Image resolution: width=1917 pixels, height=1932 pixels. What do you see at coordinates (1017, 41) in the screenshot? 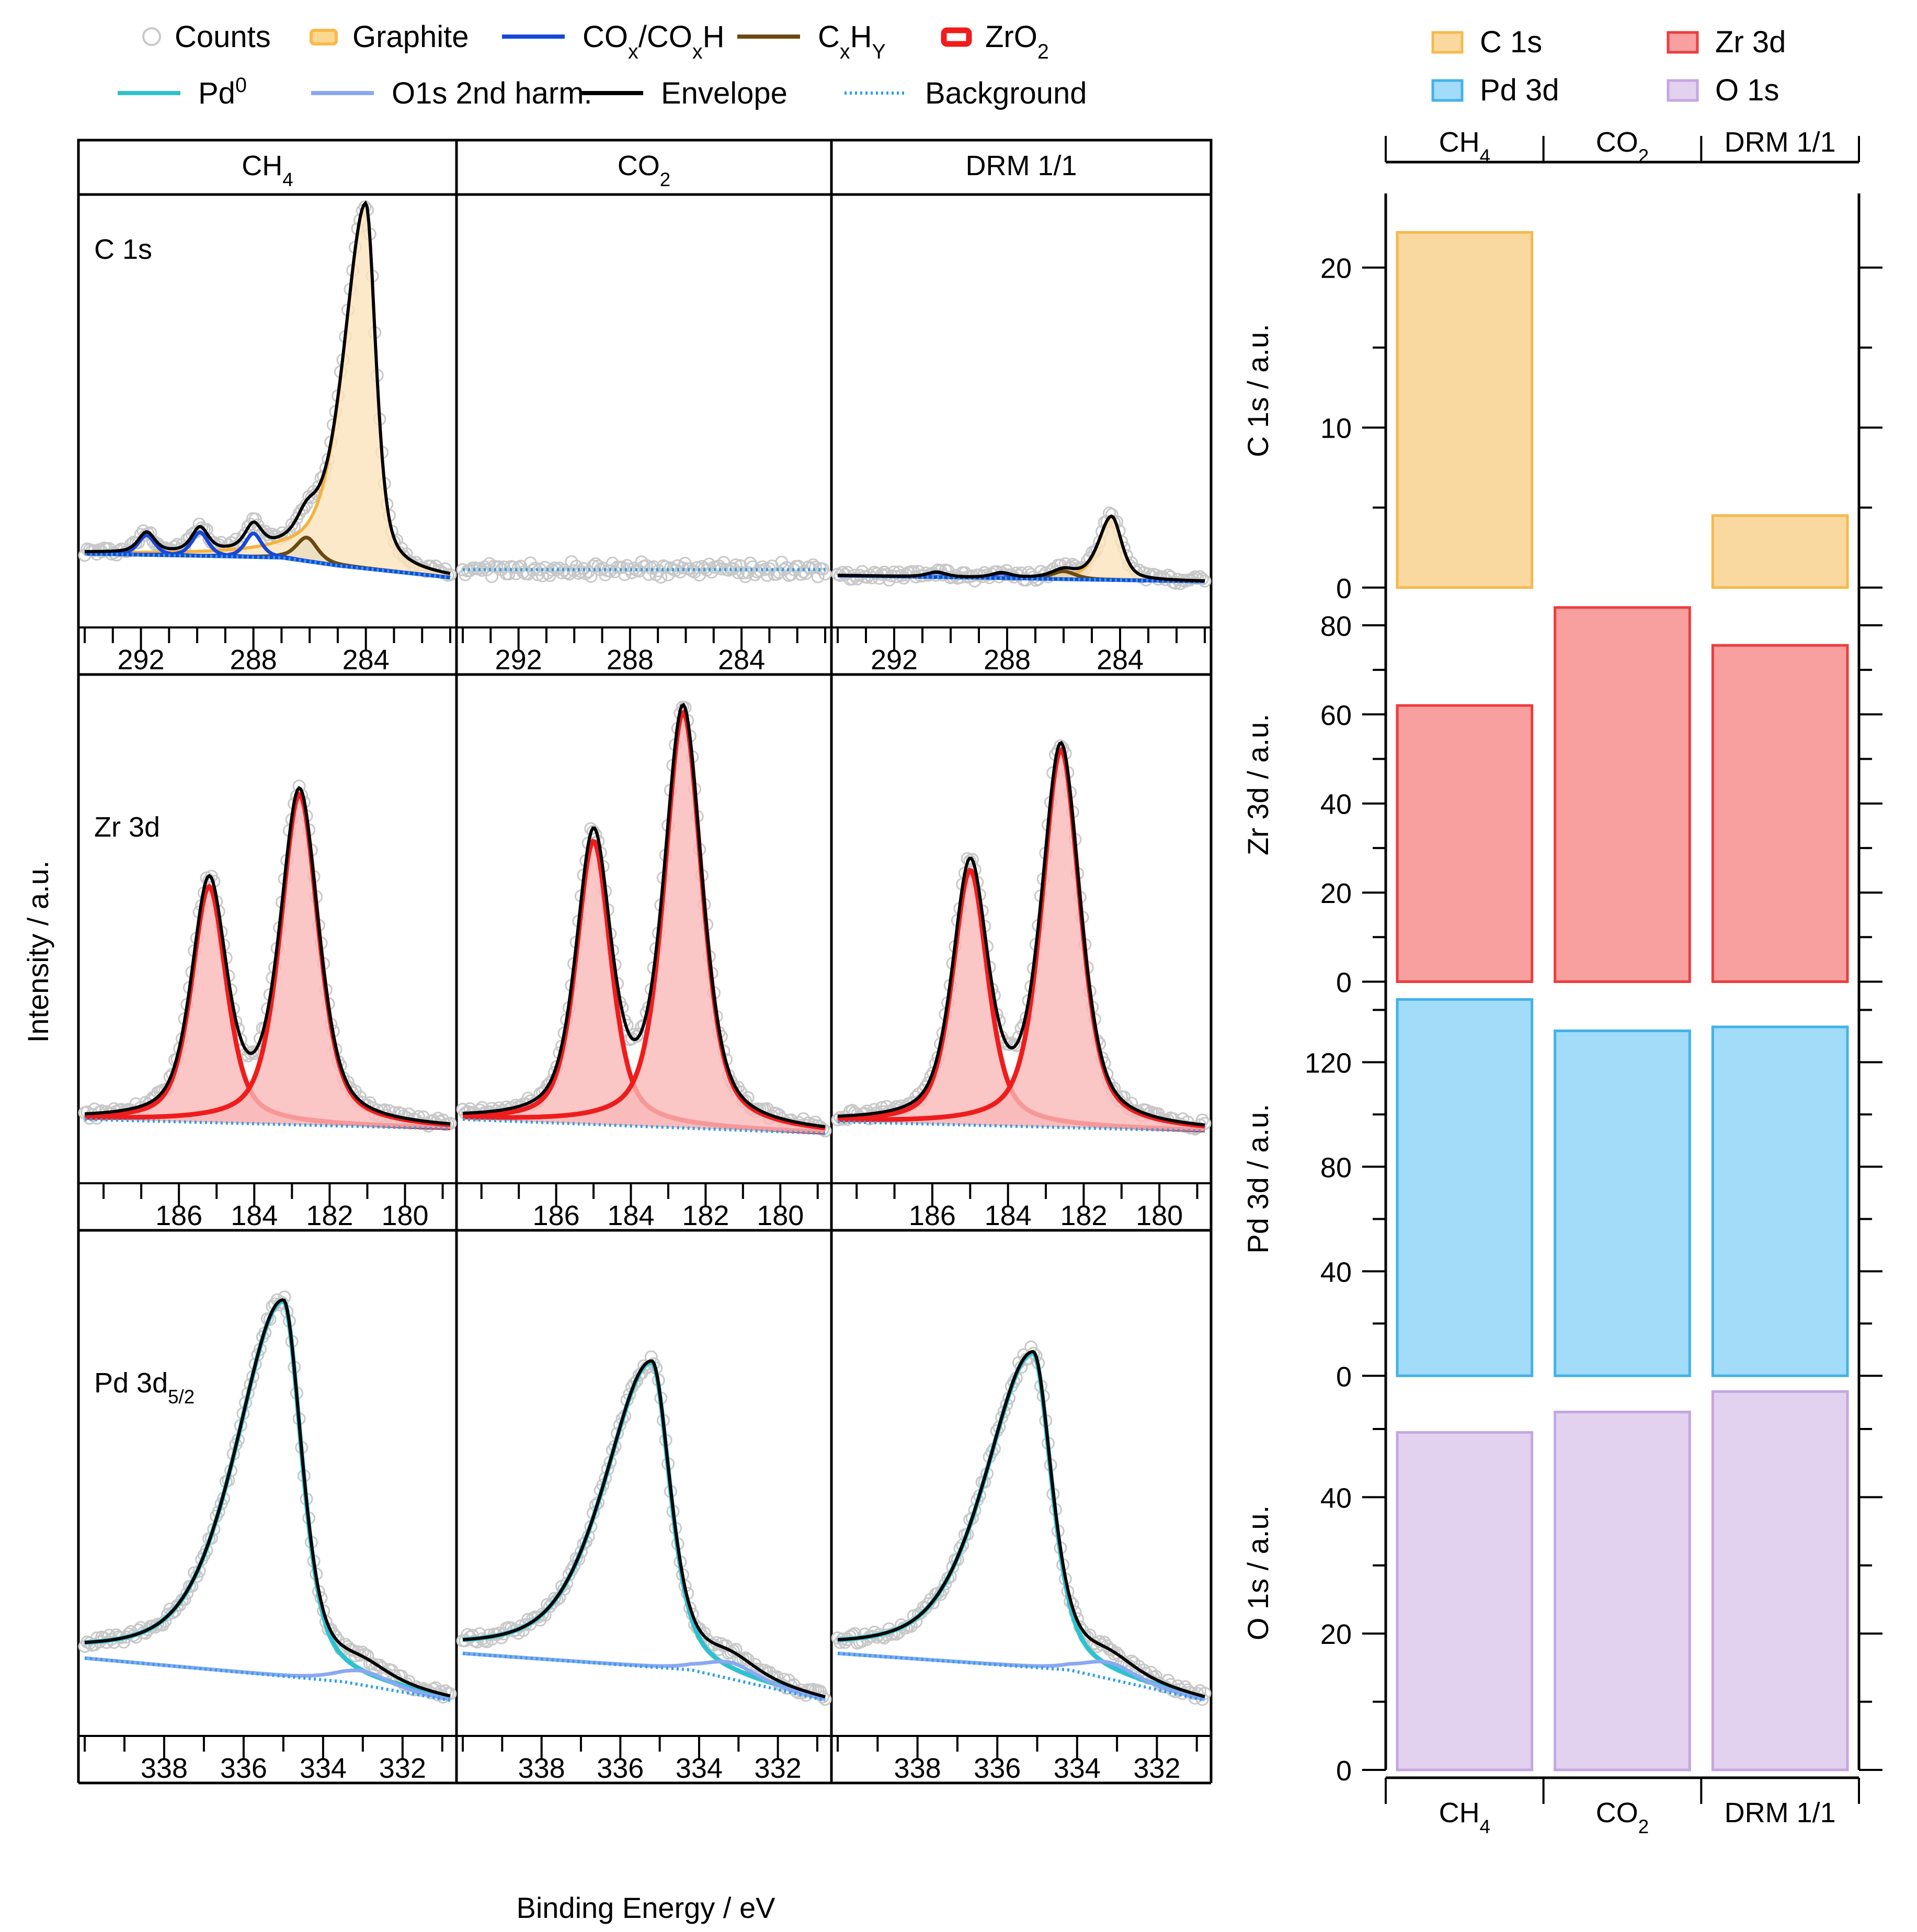
I see `legend-label: ZrO2` at bounding box center [1017, 41].